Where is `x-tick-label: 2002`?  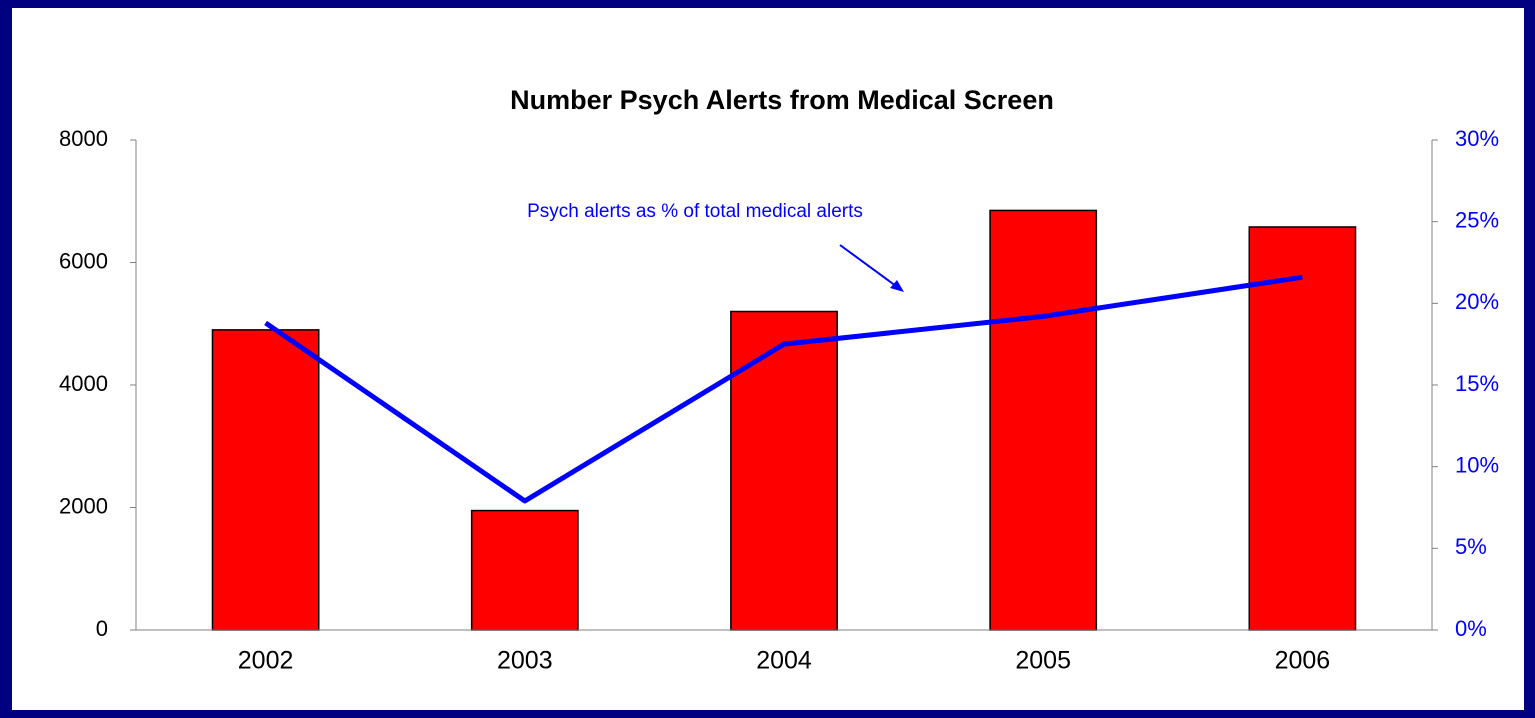
x-tick-label: 2002 is located at coordinates (266, 661).